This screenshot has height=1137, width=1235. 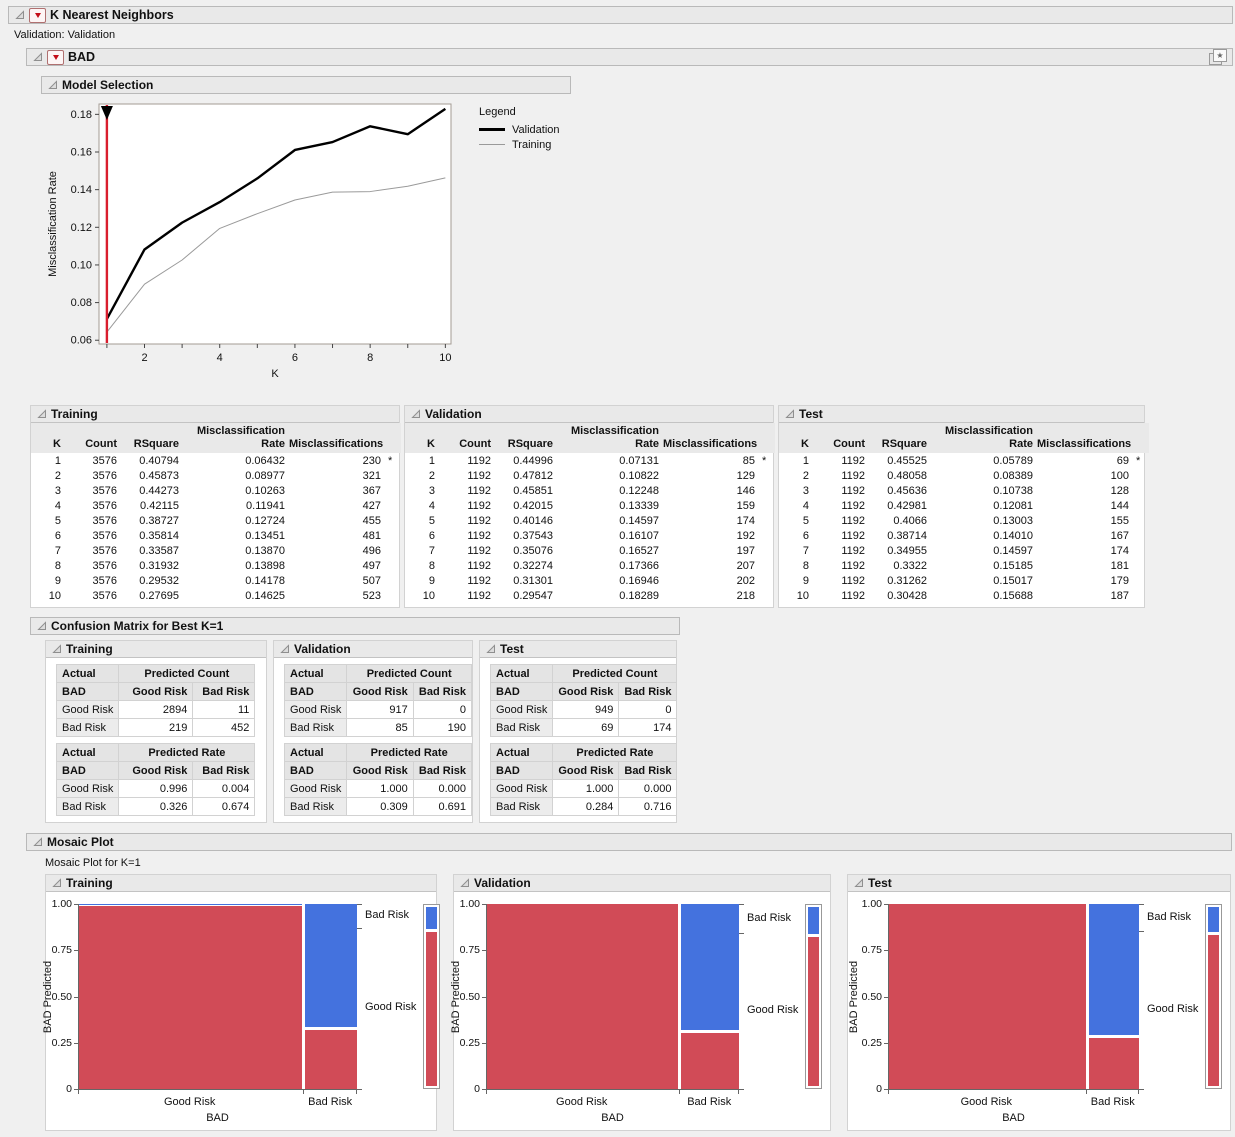 I want to click on table-cell: 0.40146, so click(x=533, y=520).